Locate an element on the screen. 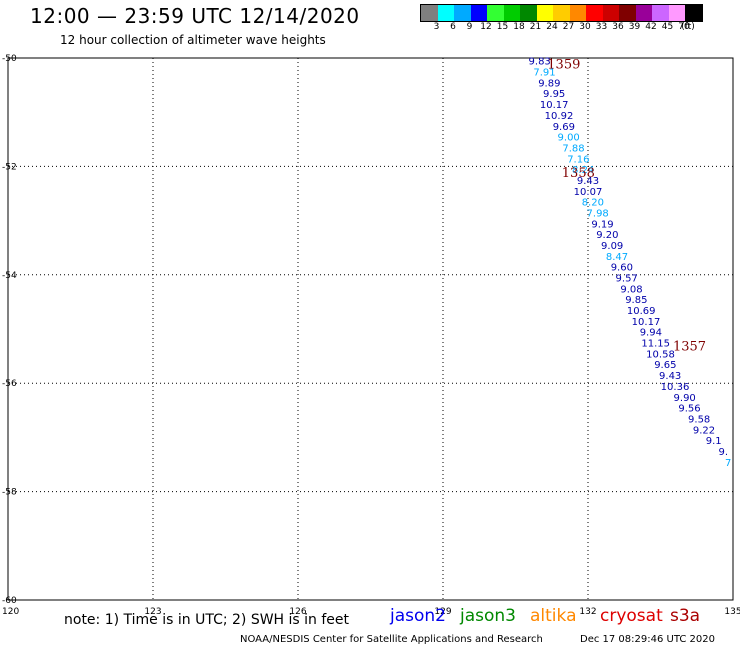  swh-value: 9.20 is located at coordinates (607, 235).